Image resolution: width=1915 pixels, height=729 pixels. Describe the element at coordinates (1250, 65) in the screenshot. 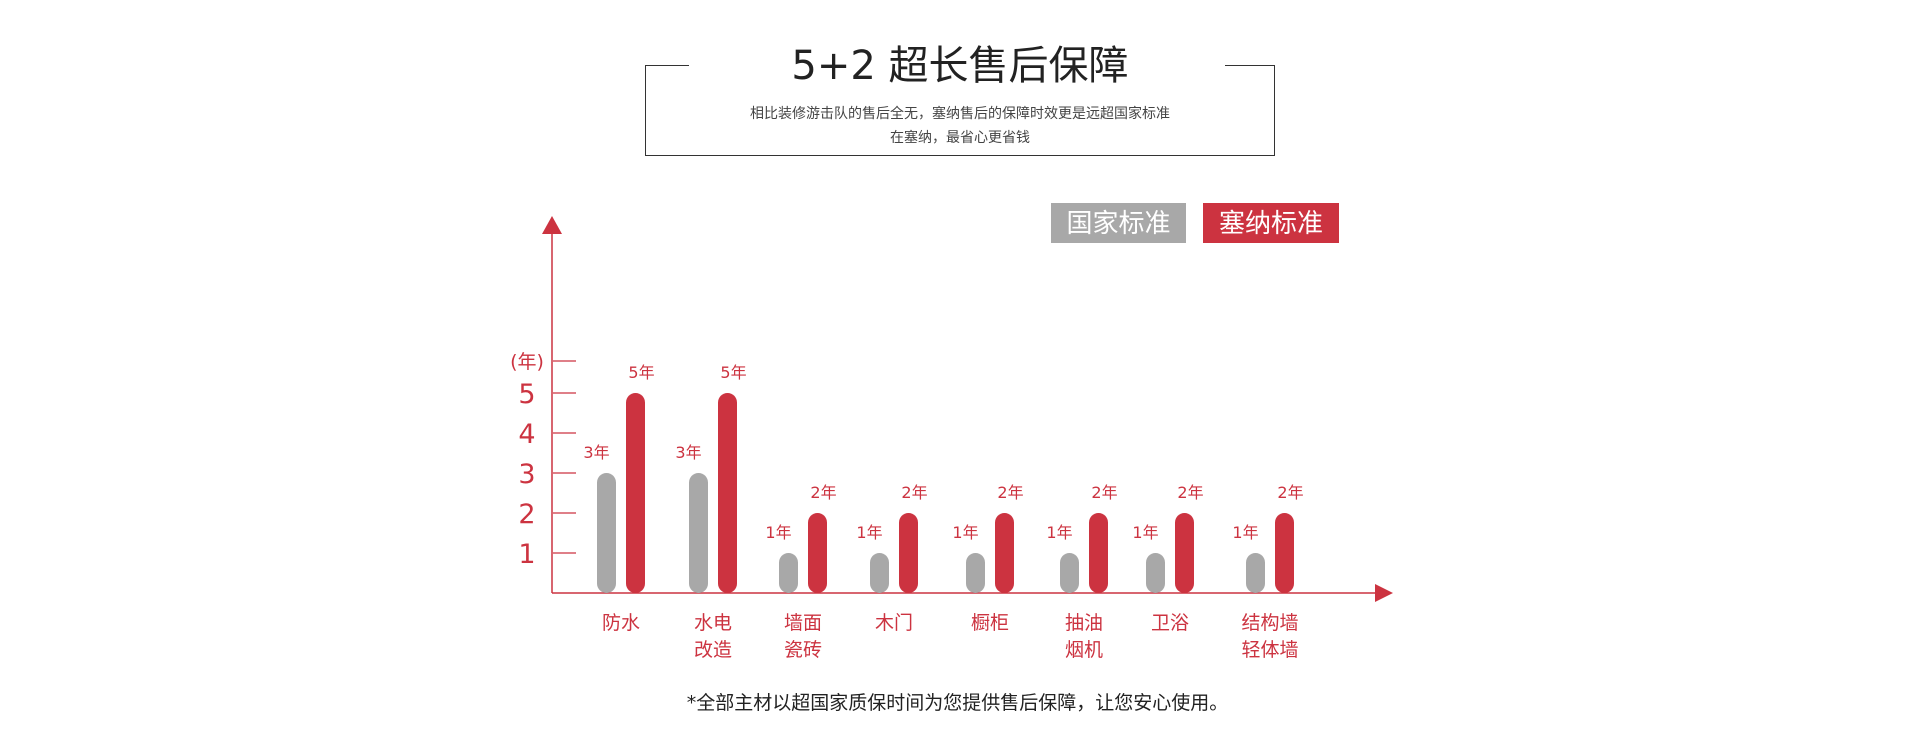

I see `header-frame-top-right` at that location.